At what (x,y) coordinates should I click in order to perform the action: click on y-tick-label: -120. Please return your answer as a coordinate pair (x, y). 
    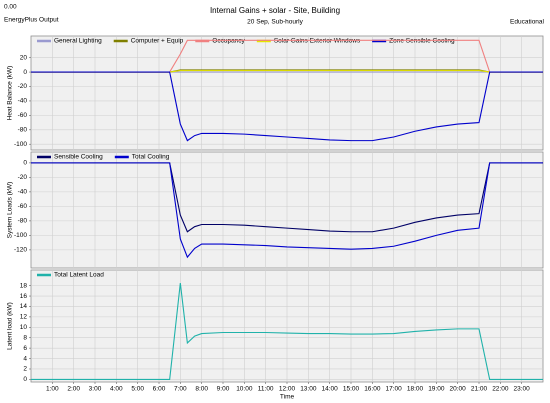
    Looking at the image, I should click on (20, 250).